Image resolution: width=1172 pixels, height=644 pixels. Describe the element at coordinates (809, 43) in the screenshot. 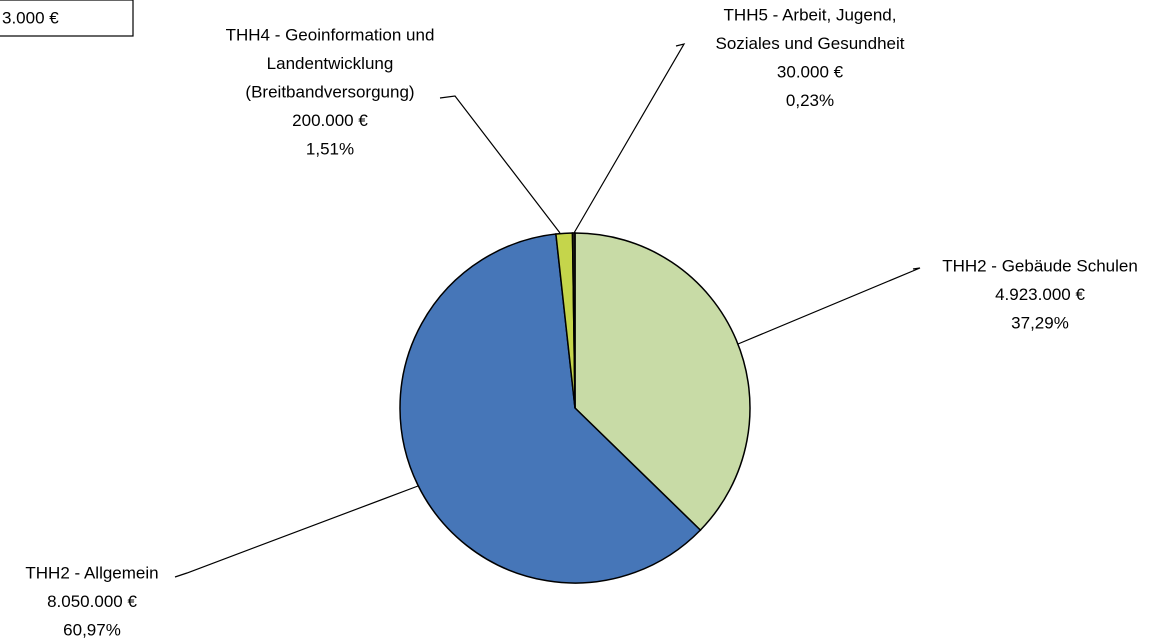

I see `data-label-category: Soziales und Gesundheit` at that location.